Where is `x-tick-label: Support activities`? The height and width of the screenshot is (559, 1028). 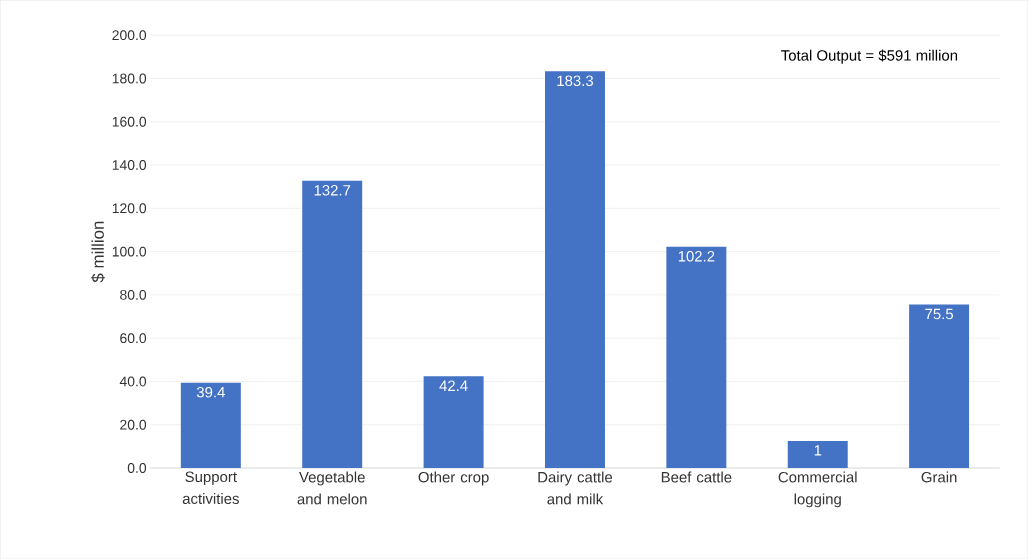 x-tick-label: Support activities is located at coordinates (210, 487).